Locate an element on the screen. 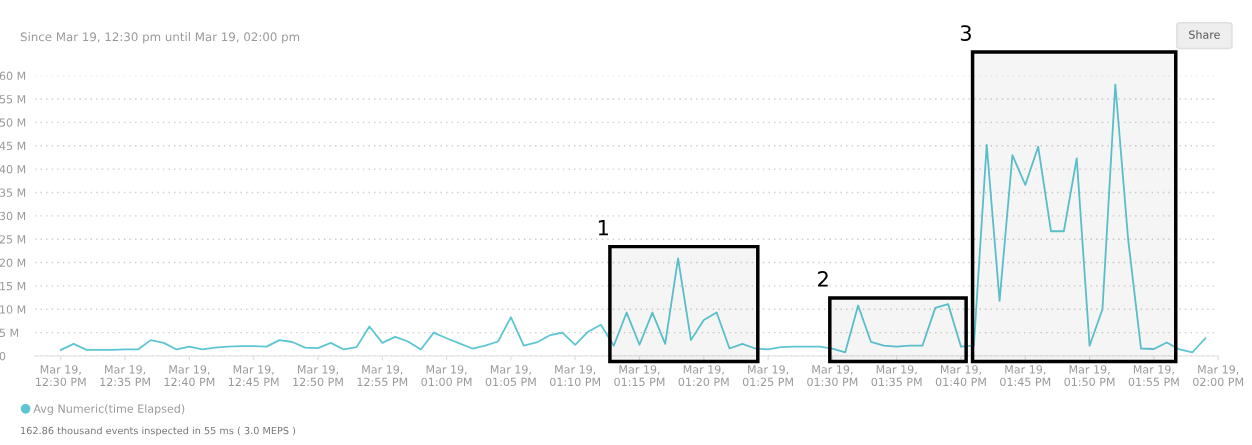 This screenshot has height=445, width=1252. band-label: 2 is located at coordinates (823, 279).